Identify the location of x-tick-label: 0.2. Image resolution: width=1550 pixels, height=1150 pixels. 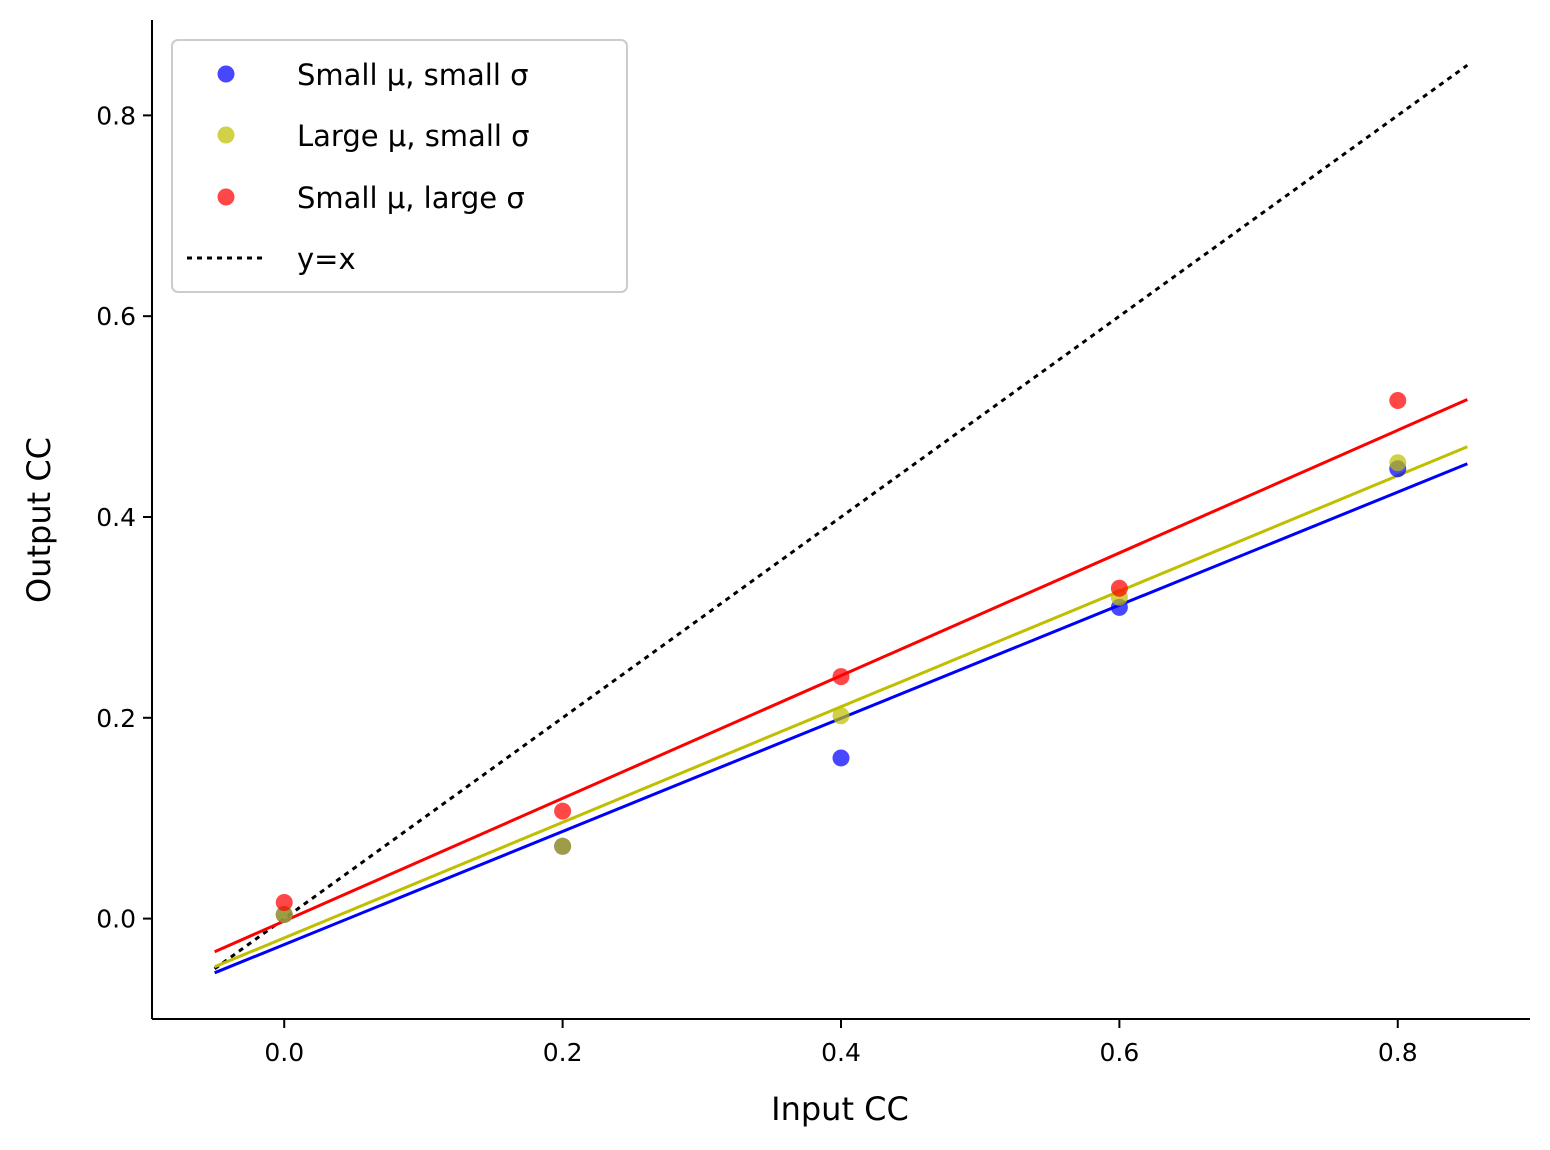
(563, 1052).